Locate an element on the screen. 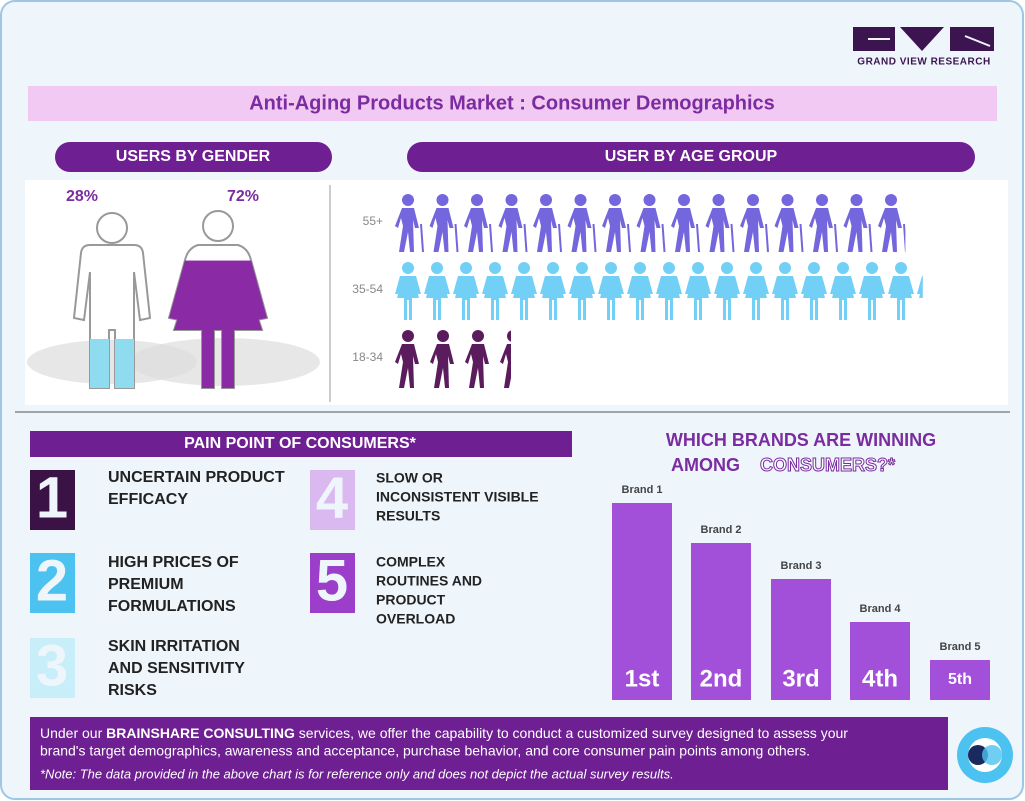  figure-outline is located at coordinates (218, 226).